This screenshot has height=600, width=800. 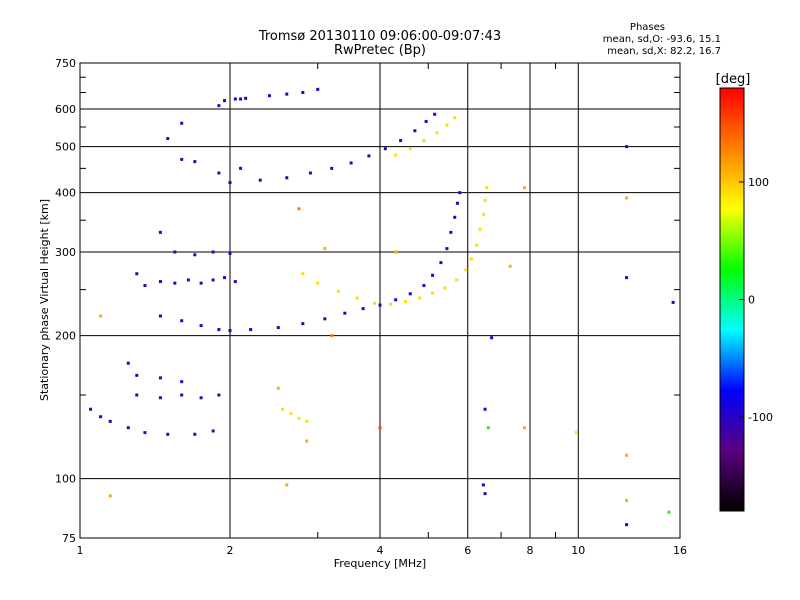 What do you see at coordinates (380, 563) in the screenshot?
I see `x-axis-label: Frequency [MHz]` at bounding box center [380, 563].